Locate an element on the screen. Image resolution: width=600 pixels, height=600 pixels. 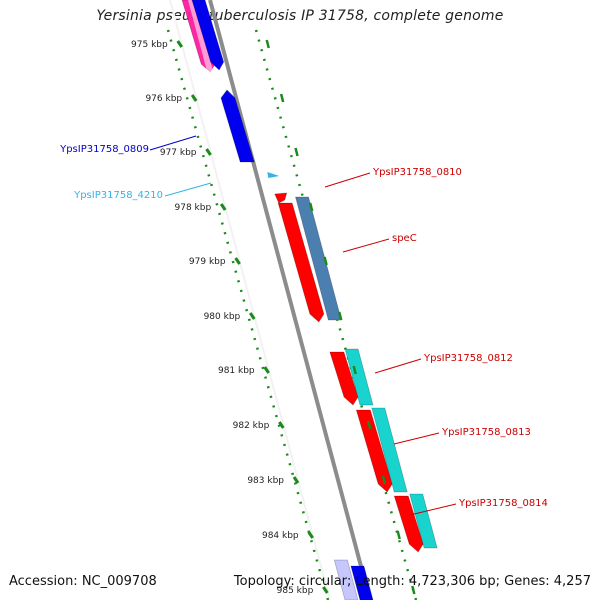
gene-label: speC is located at coordinates (404, 238).